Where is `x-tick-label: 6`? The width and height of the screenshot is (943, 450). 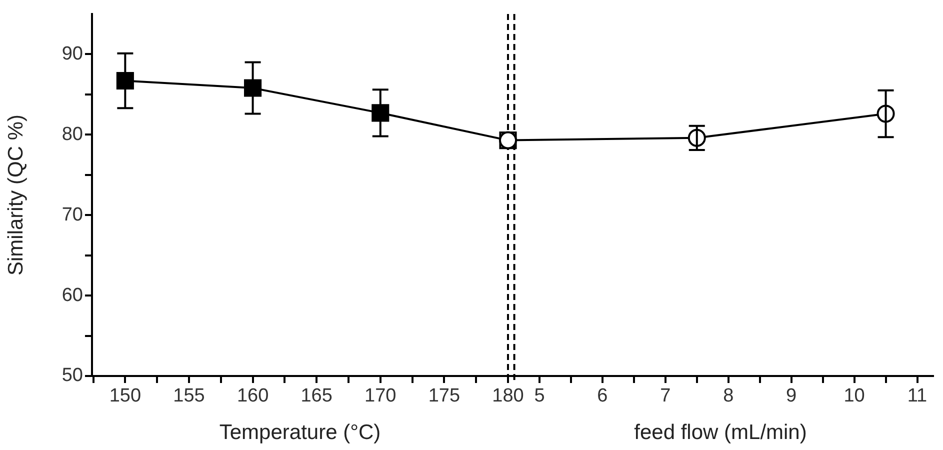 x-tick-label: 6 is located at coordinates (602, 396).